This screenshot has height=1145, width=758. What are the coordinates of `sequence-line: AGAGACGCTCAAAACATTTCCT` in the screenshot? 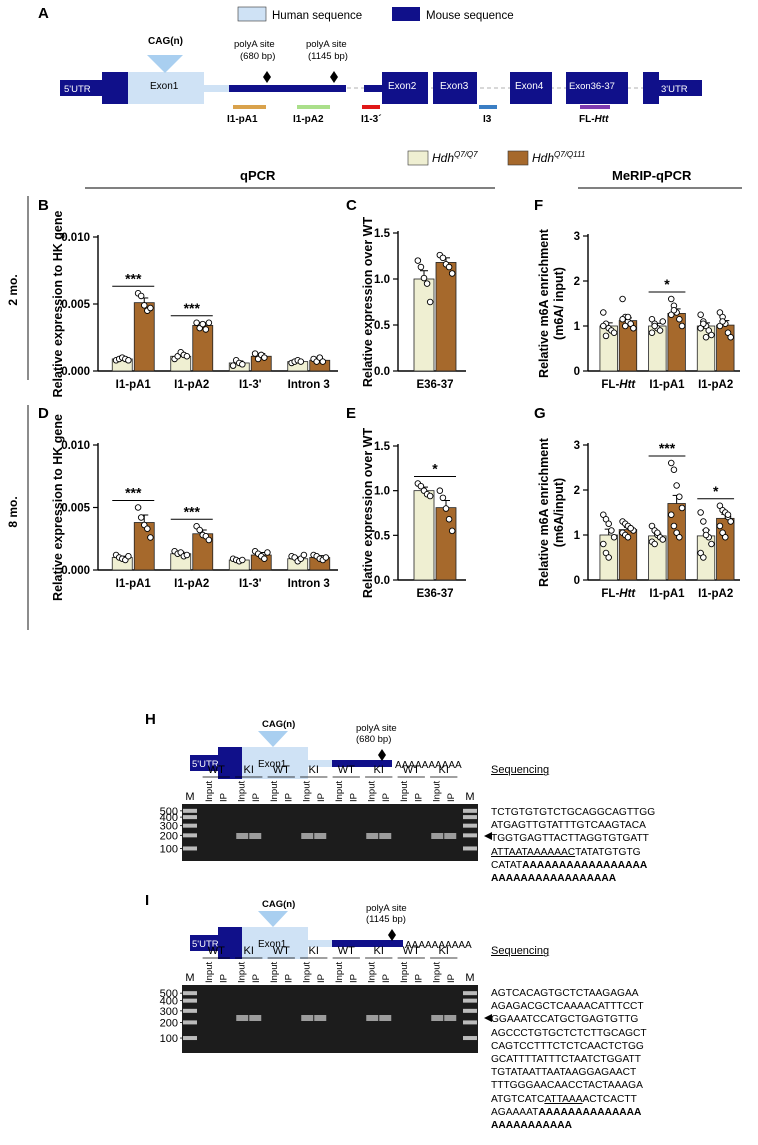 It's located at (569, 1006).